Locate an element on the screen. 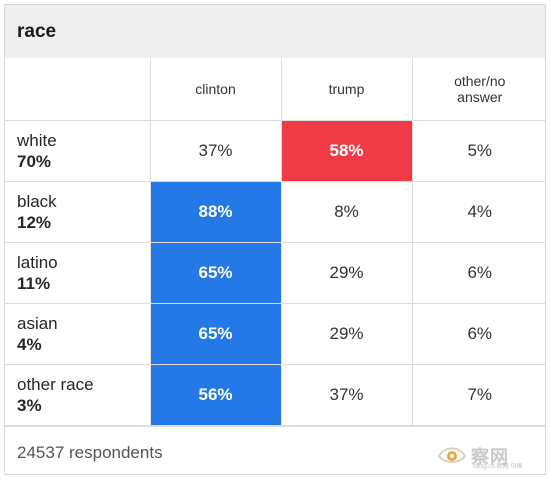 This screenshot has width=550, height=479. row-label: asian 4% is located at coordinates (78, 333).